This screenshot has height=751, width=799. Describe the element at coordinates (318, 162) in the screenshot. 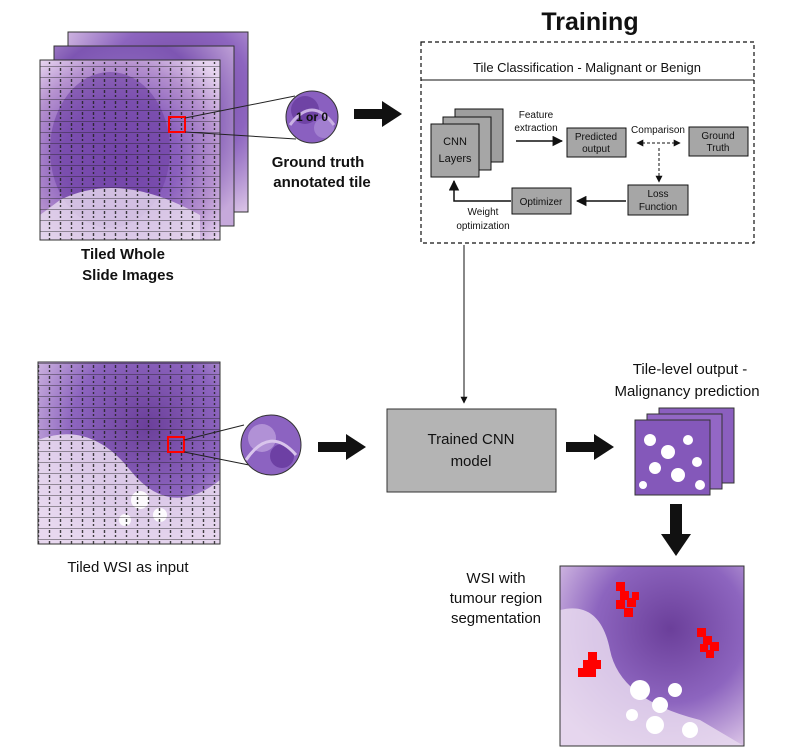

I see `ground-truth-caption-1: Ground truth` at that location.